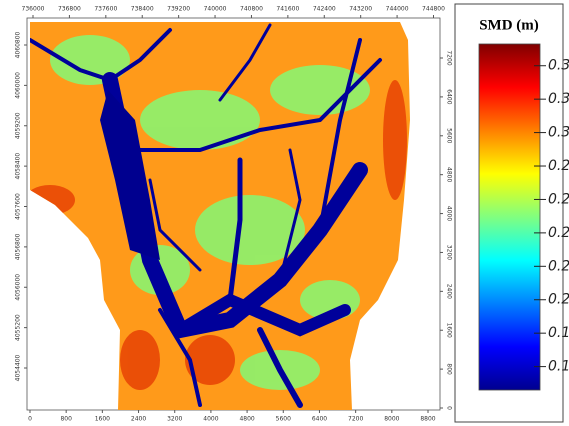 Image resolution: width=569 pixels, height=426 pixels. Describe the element at coordinates (360, 9) in the screenshot. I see `top-tick-label: 743200` at that location.